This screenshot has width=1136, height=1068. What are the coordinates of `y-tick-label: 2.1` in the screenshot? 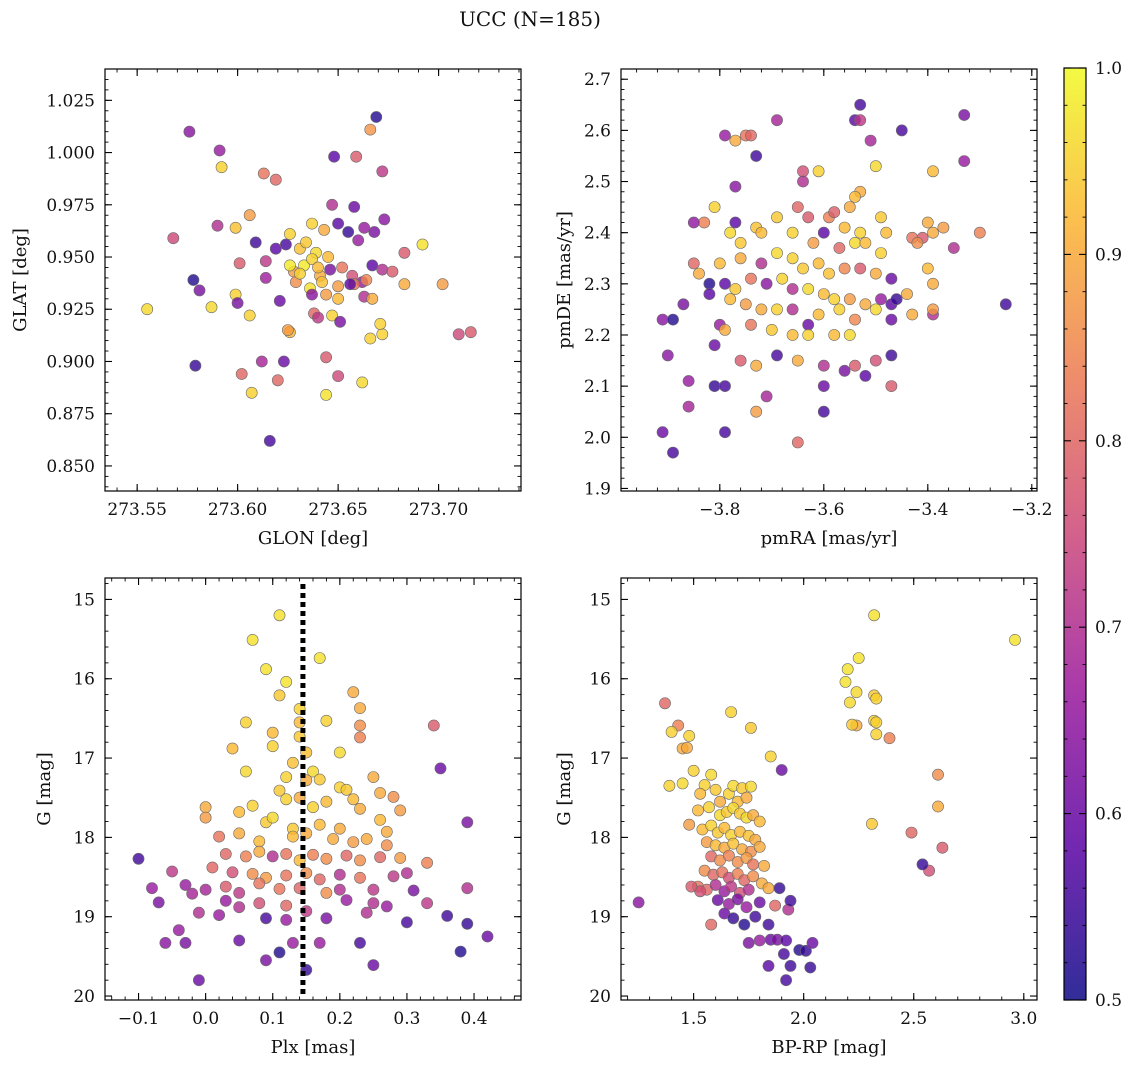 It's located at (597, 387).